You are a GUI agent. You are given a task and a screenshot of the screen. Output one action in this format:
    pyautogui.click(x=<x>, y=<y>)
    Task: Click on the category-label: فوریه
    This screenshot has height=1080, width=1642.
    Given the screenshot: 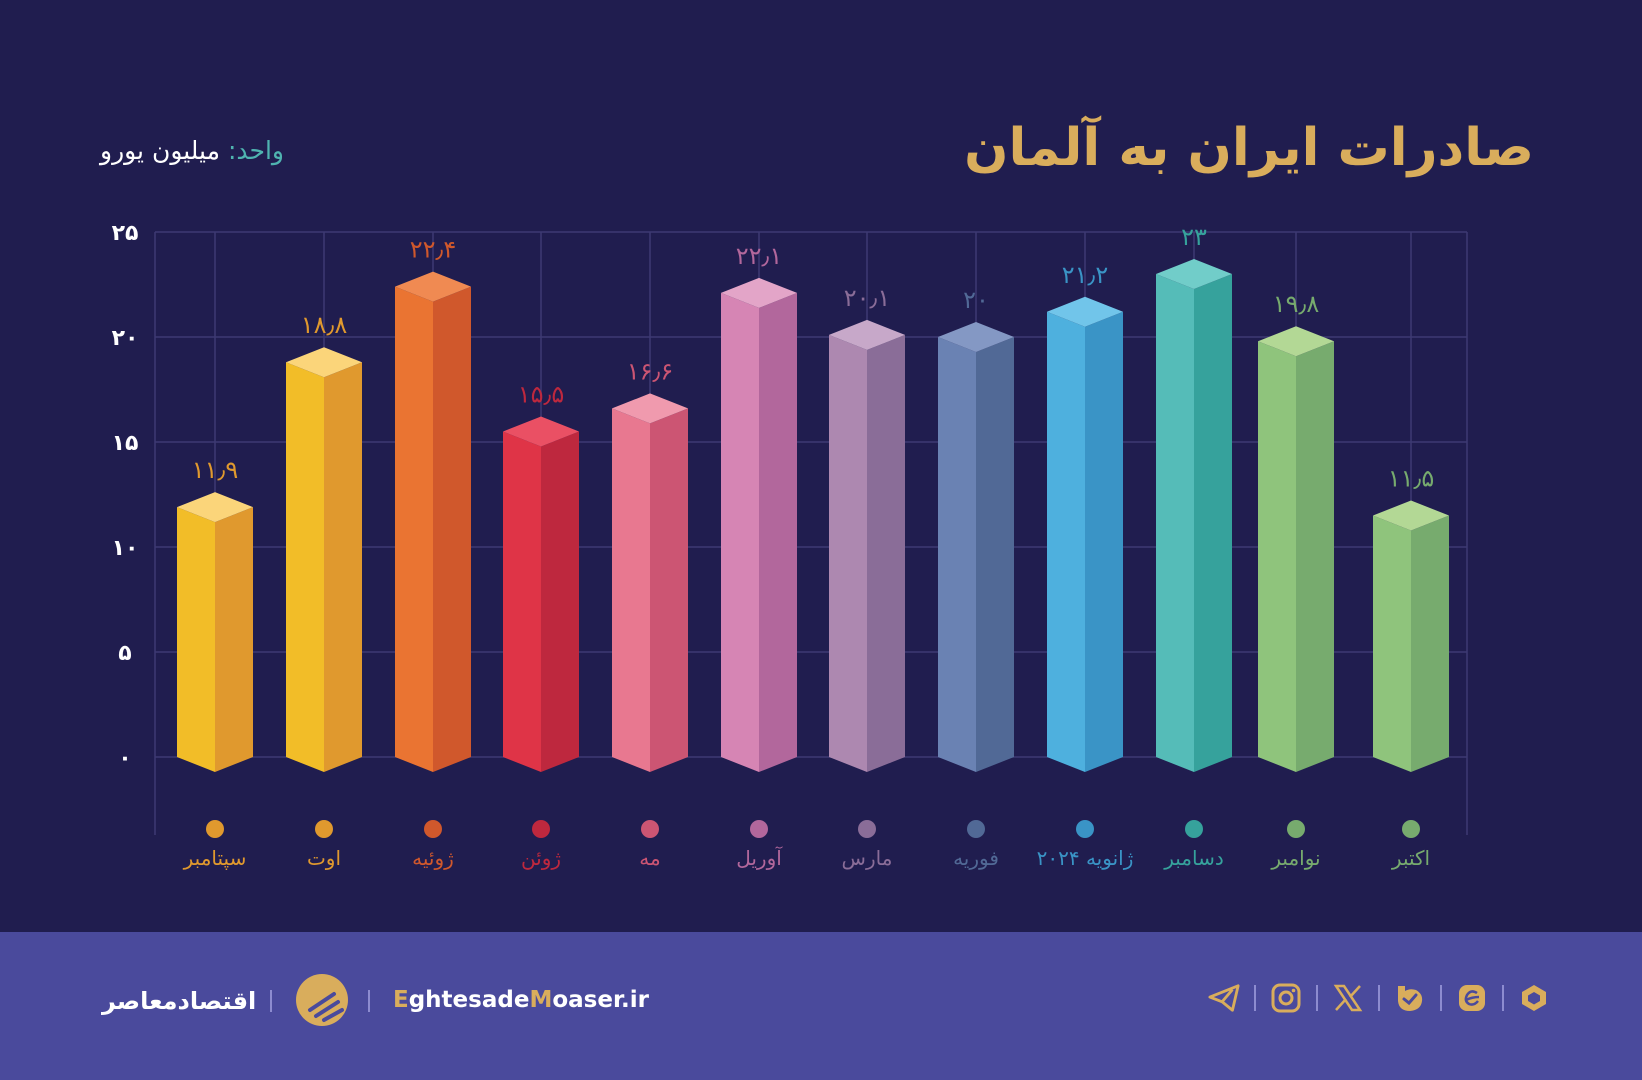 What is the action you would take?
    pyautogui.click(x=976, y=858)
    